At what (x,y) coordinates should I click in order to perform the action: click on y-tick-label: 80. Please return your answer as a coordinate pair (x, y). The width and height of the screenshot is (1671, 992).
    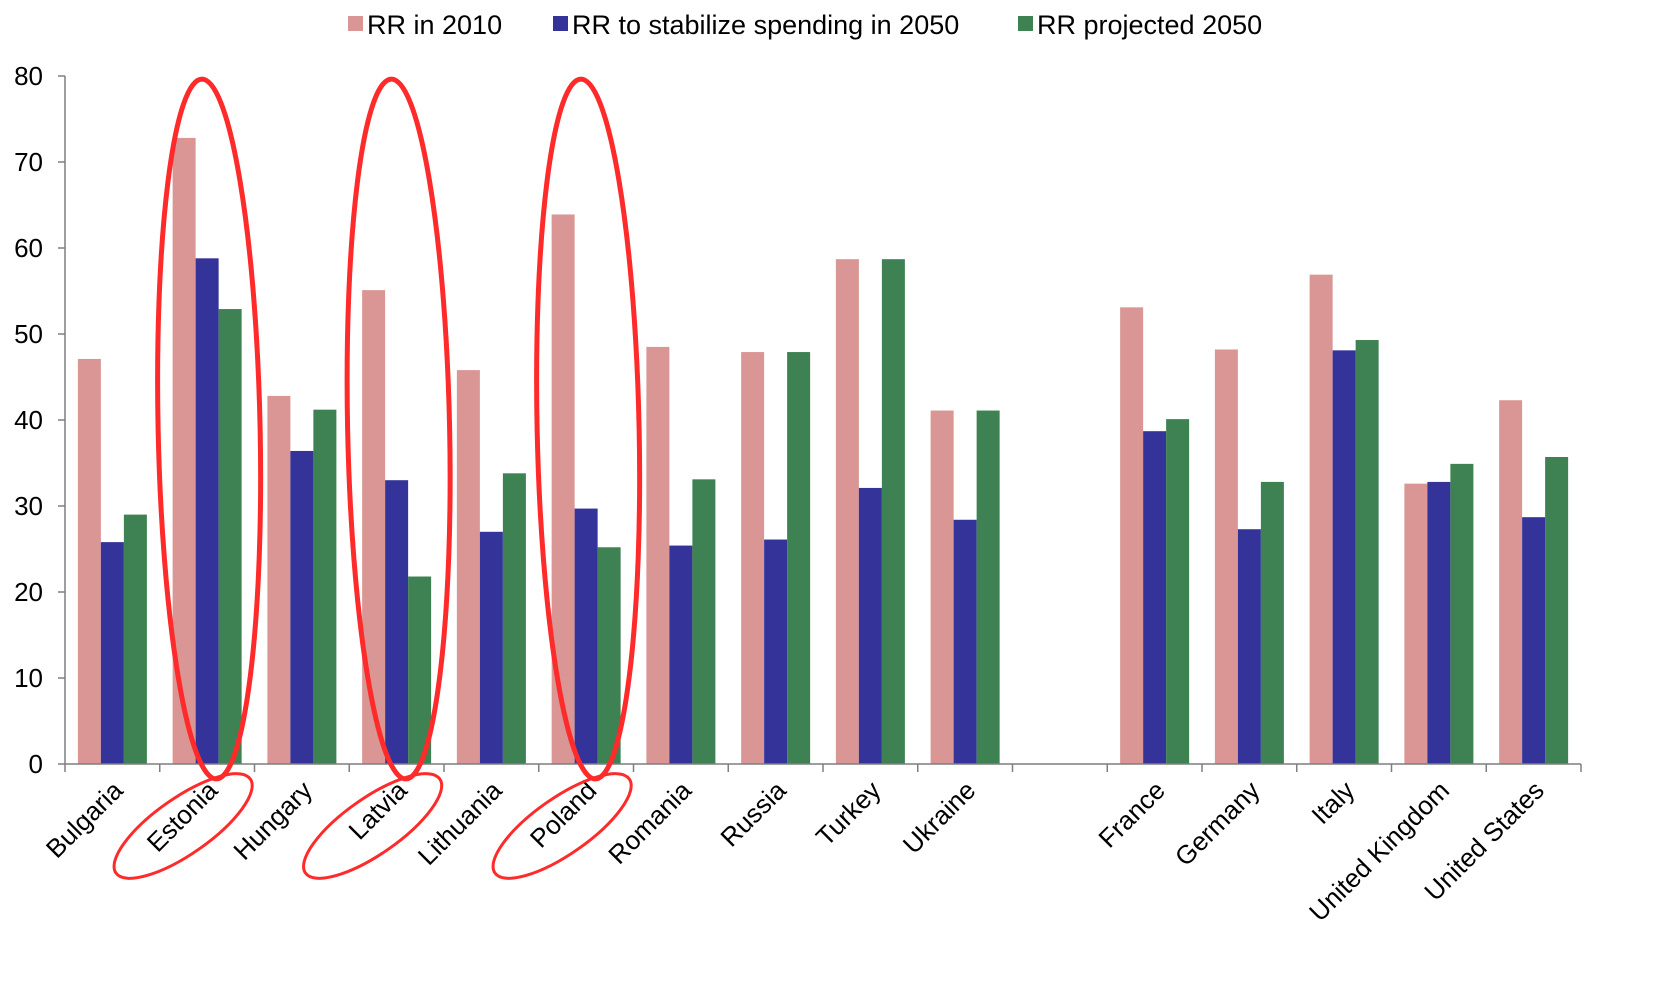
    Looking at the image, I should click on (28, 76).